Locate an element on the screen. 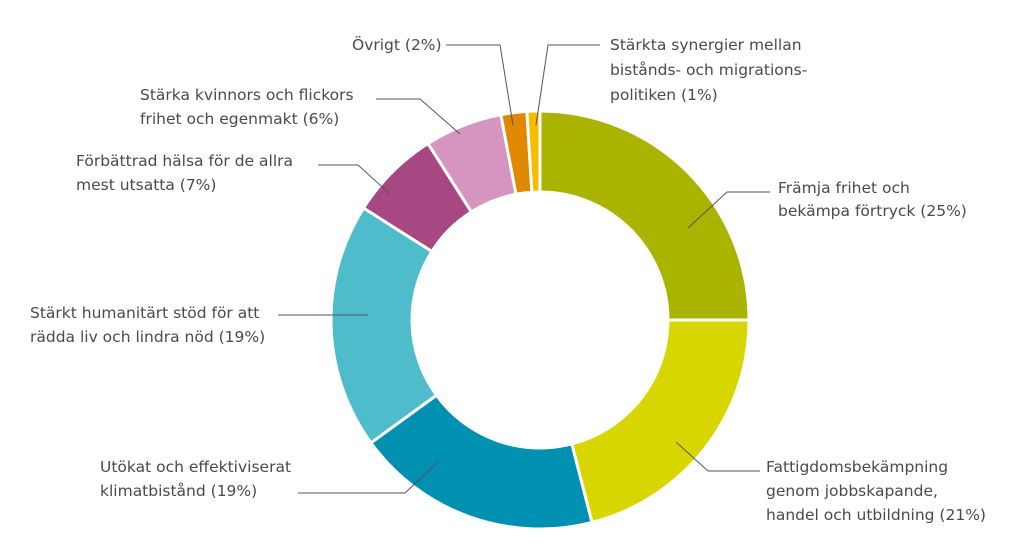 Image resolution: width=1024 pixels, height=560 pixels. slice-label: bekämpa förtryck (25%) is located at coordinates (872, 211).